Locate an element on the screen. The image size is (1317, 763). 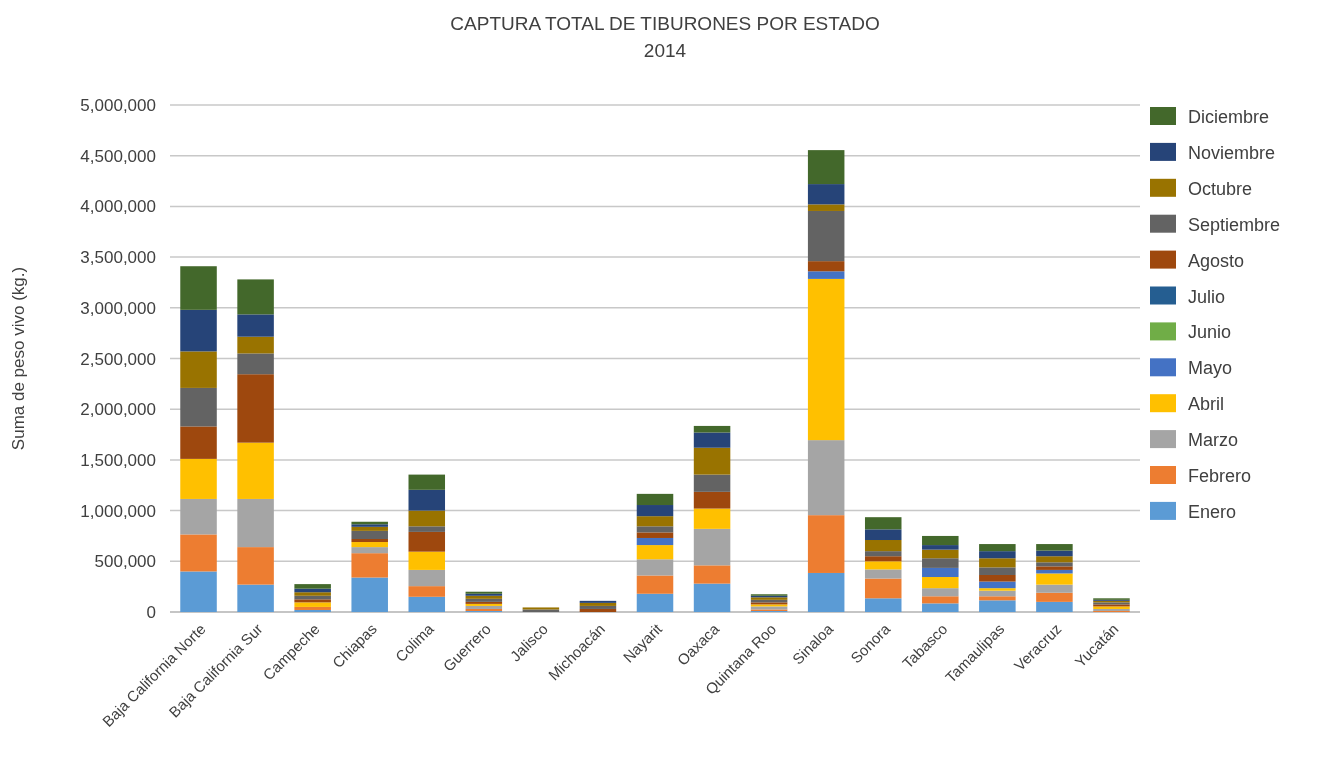
y-tick-label: 5,000,000 is located at coordinates (118, 105).